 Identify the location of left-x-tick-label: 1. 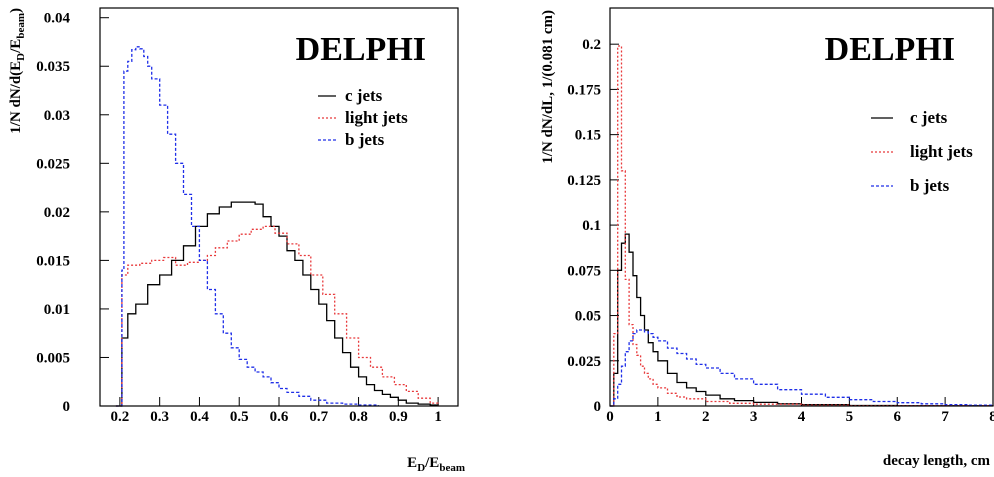
(438, 417).